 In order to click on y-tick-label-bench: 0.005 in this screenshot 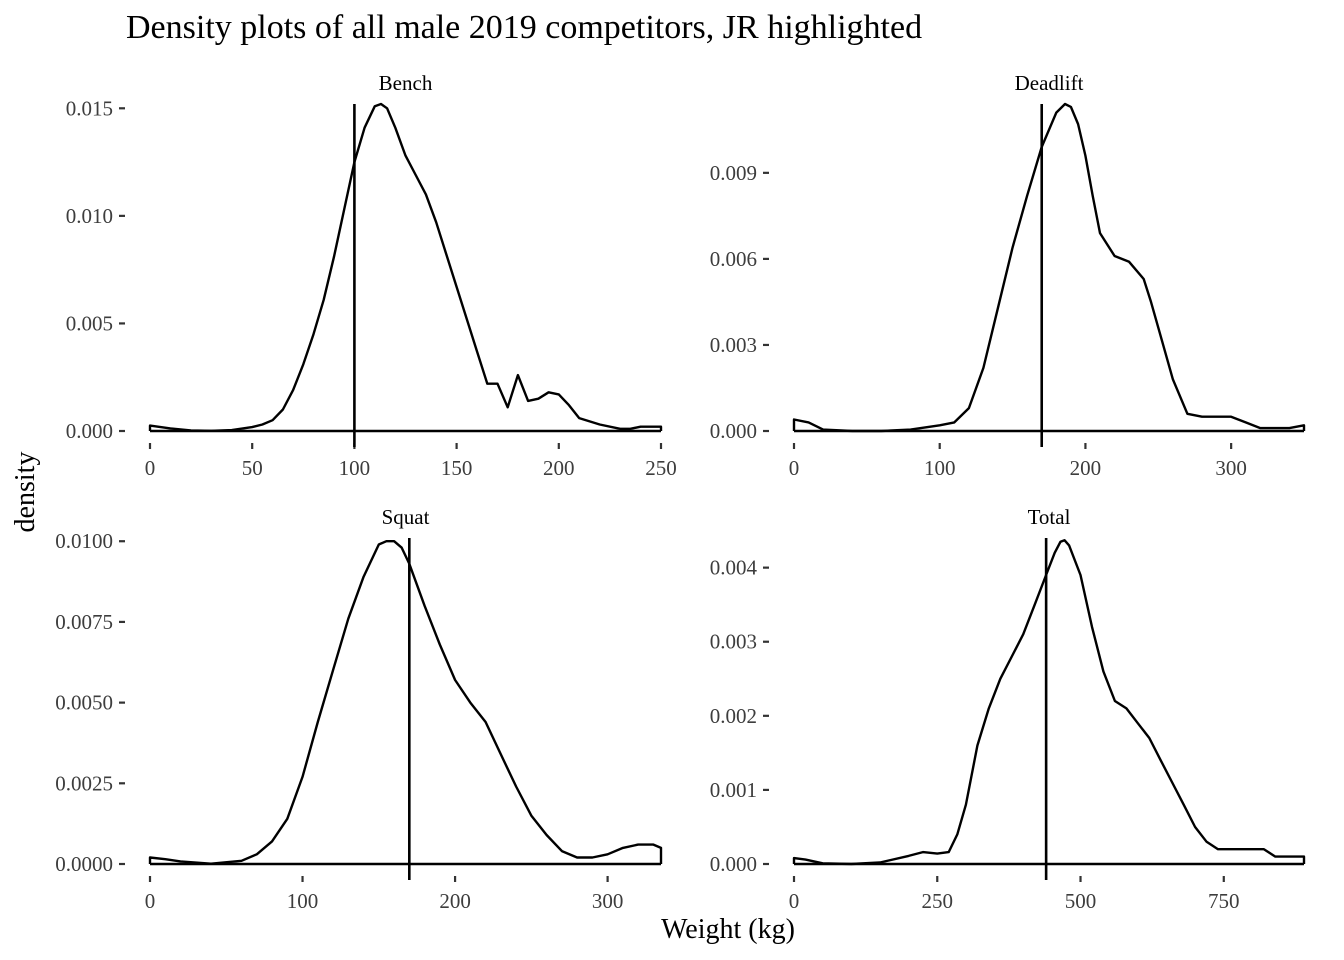, I will do `click(89, 323)`.